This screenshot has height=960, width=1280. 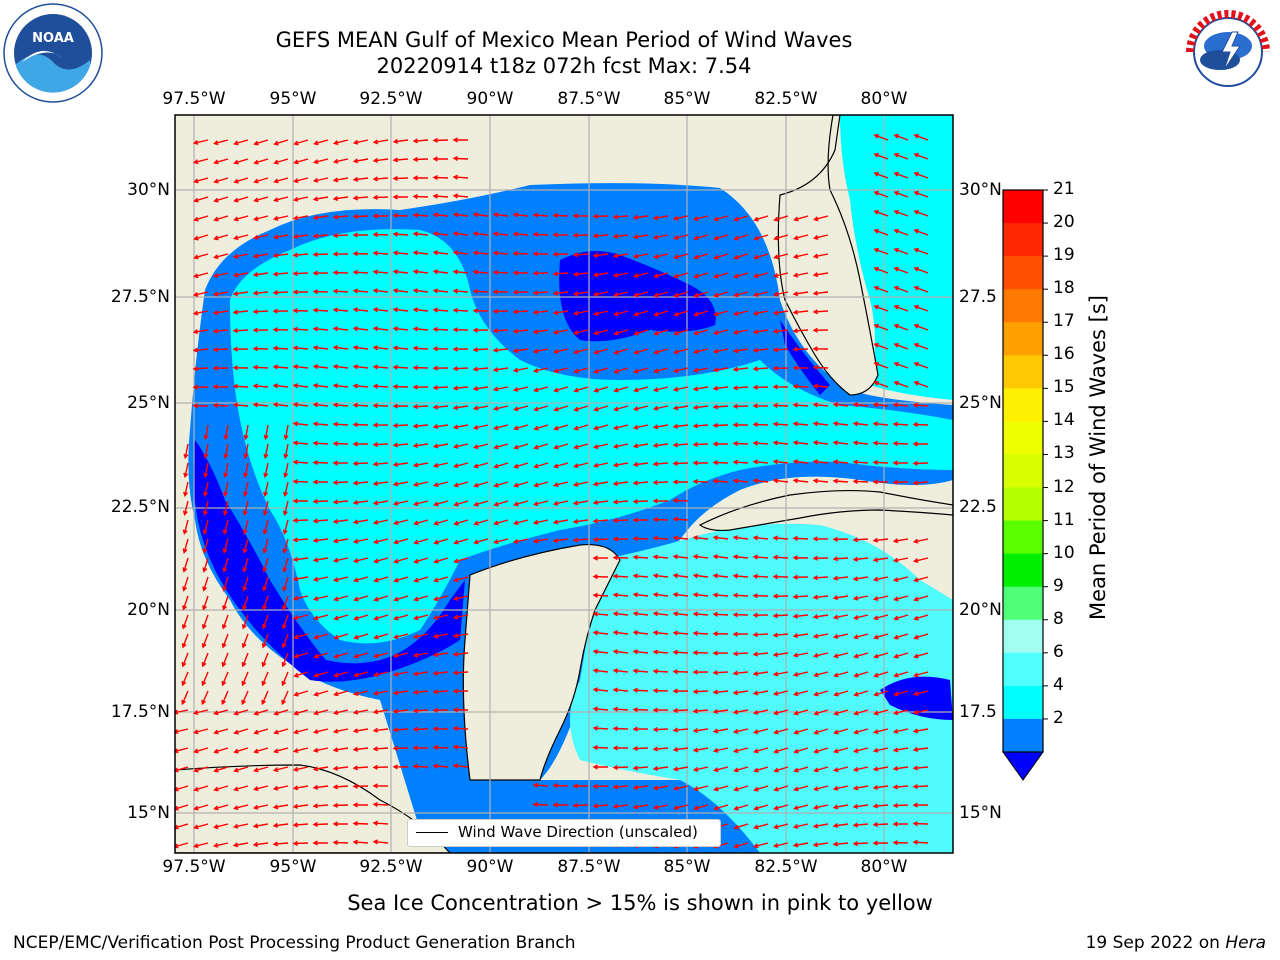 I want to click on lat-tick-right: 30°N, so click(x=980, y=190).